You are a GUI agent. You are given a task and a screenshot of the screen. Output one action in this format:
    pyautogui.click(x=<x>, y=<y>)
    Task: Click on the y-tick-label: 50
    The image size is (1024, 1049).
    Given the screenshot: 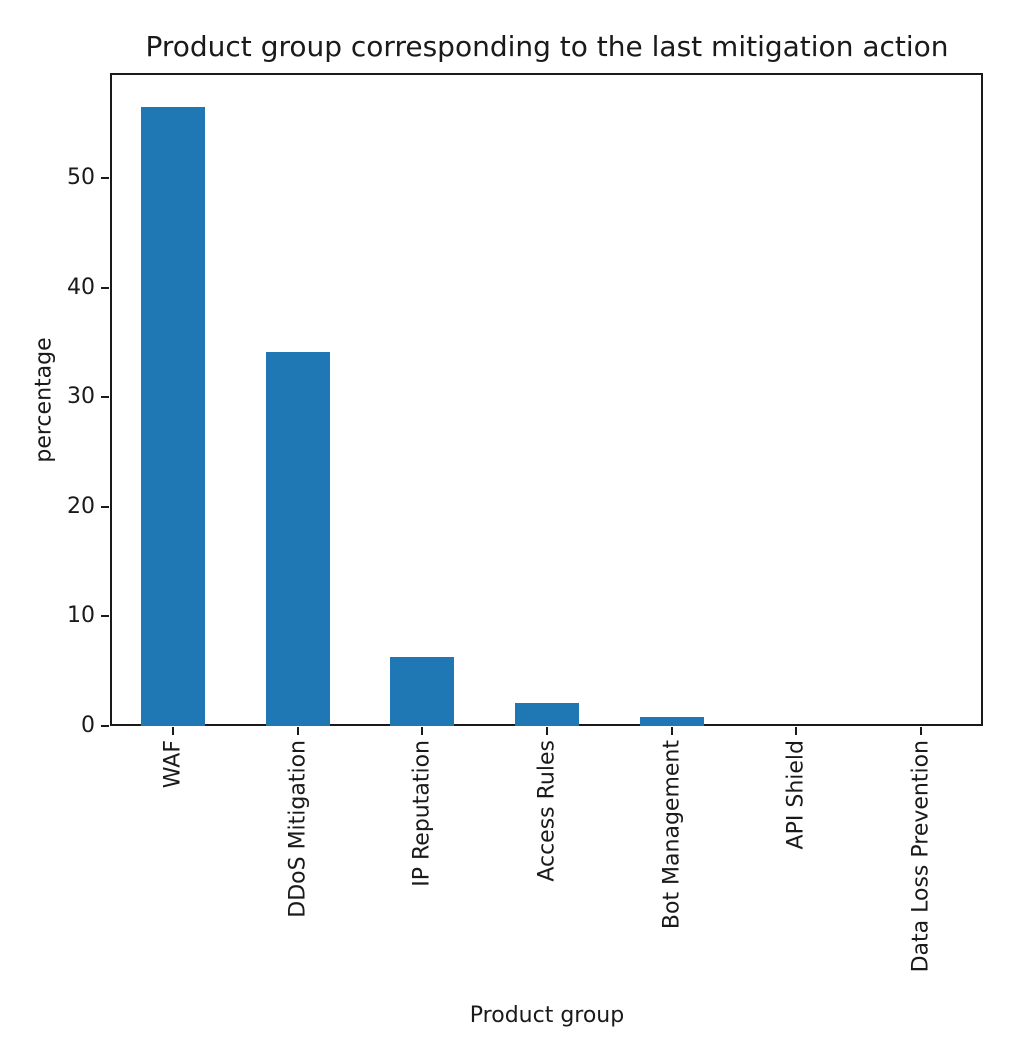 What is the action you would take?
    pyautogui.click(x=81, y=178)
    